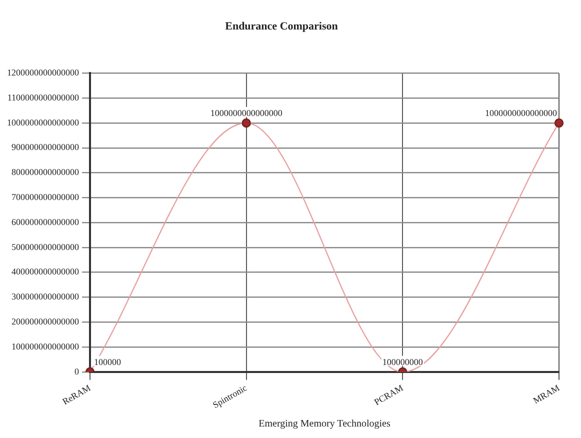 The image size is (581, 438). I want to click on chart-title: Endurance Comparison, so click(281, 26).